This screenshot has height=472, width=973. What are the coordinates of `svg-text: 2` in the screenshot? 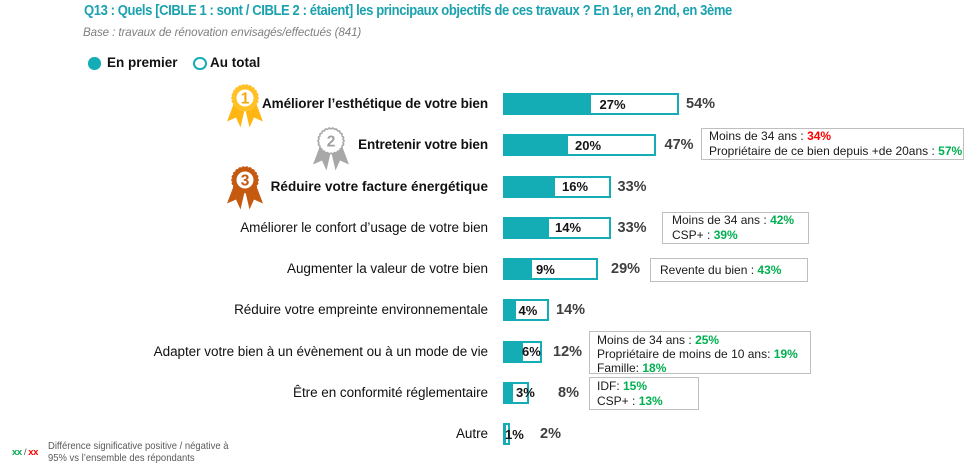 It's located at (331, 141).